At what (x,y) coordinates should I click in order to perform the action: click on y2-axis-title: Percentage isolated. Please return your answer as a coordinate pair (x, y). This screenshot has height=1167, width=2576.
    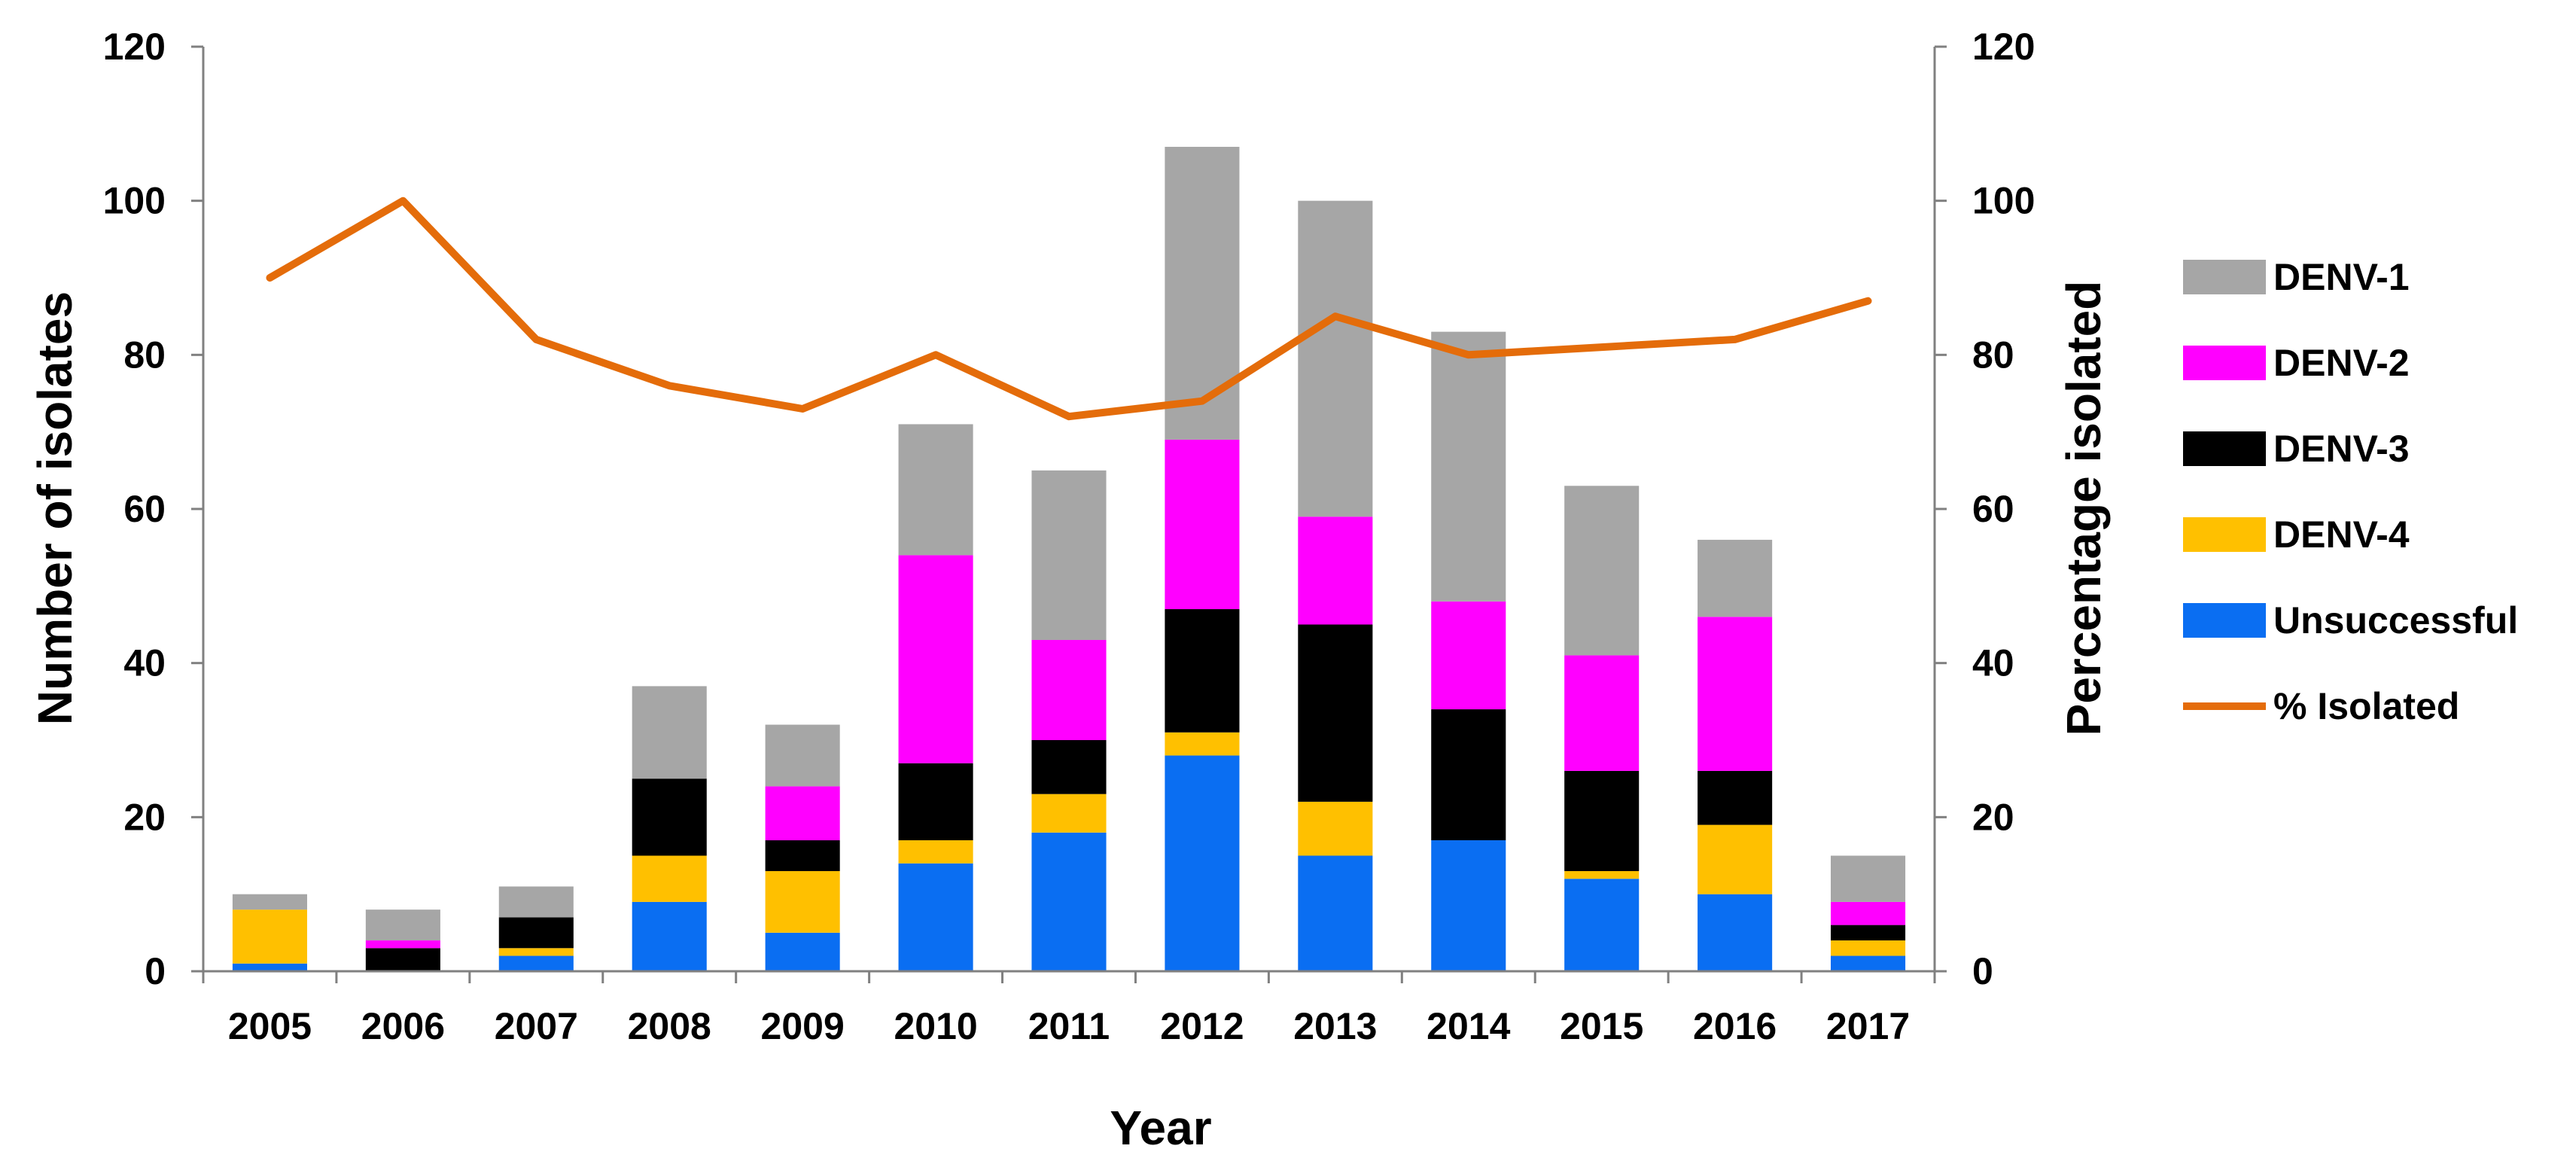
    Looking at the image, I should click on (2084, 509).